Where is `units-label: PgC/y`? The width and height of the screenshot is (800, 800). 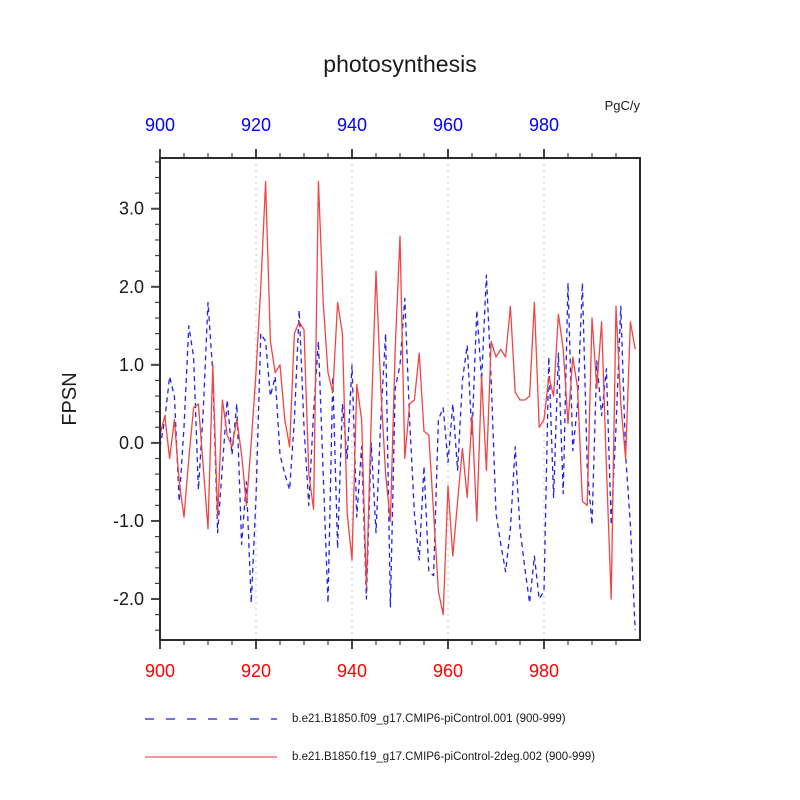 units-label: PgC/y is located at coordinates (623, 105).